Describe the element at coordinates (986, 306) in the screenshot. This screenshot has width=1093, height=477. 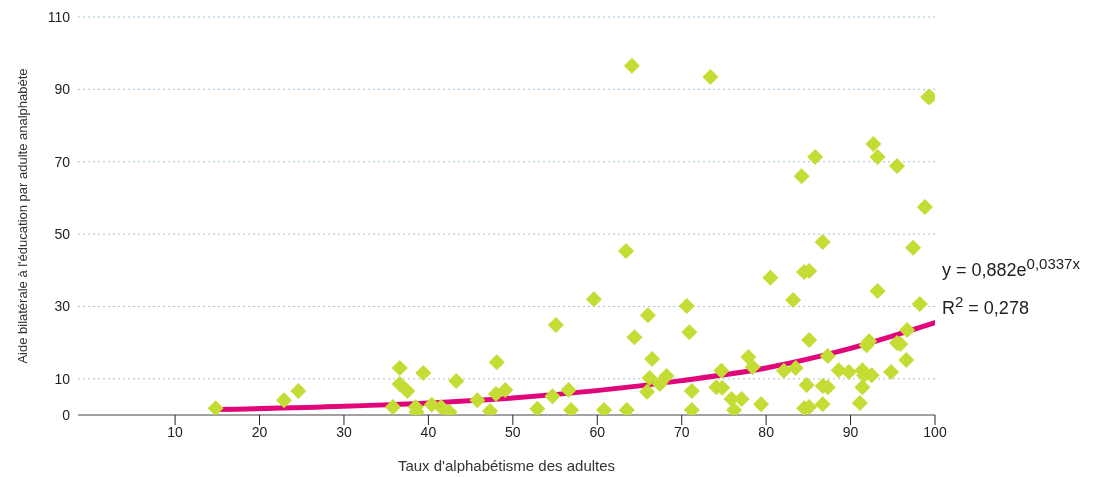
I see `text: R$^{2}$ = 0,278` at that location.